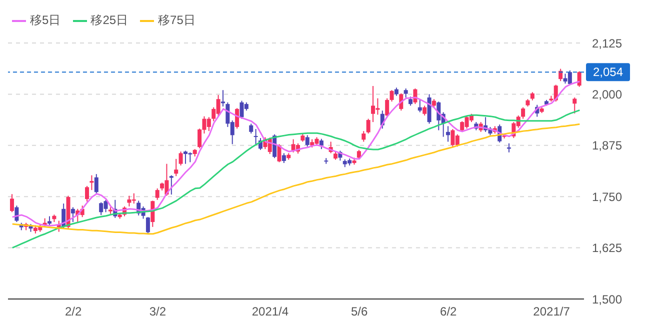 The image size is (646, 333). I want to click on x-tick-label: 2/2, so click(73, 311).